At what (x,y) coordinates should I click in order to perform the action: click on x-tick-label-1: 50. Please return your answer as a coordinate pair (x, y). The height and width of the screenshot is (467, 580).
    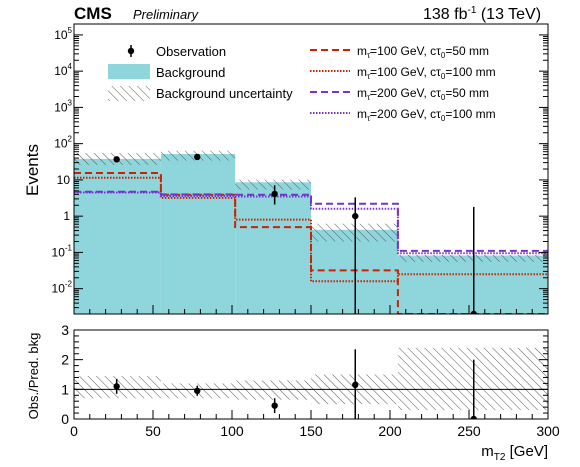
    Looking at the image, I should click on (153, 431).